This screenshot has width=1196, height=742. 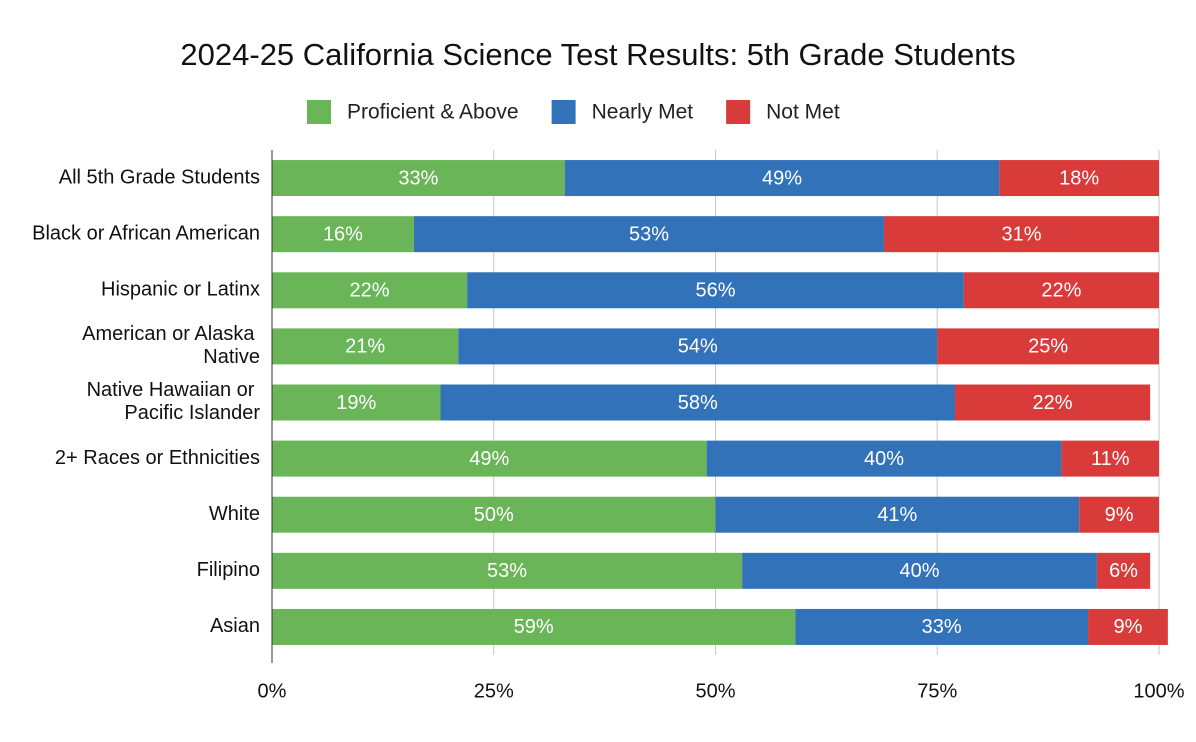 I want to click on data-label: 25%, so click(x=1048, y=347).